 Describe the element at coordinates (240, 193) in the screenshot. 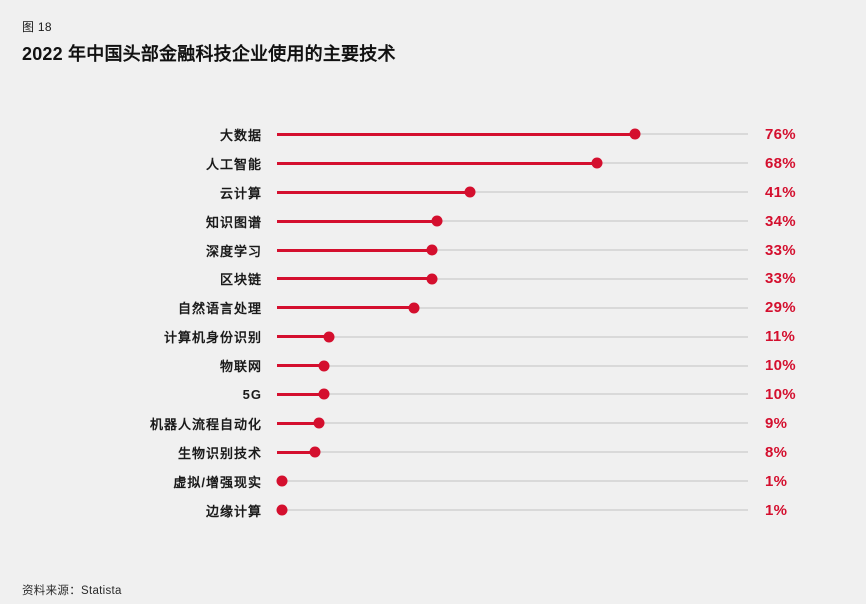

I see `category-label: 云计算` at that location.